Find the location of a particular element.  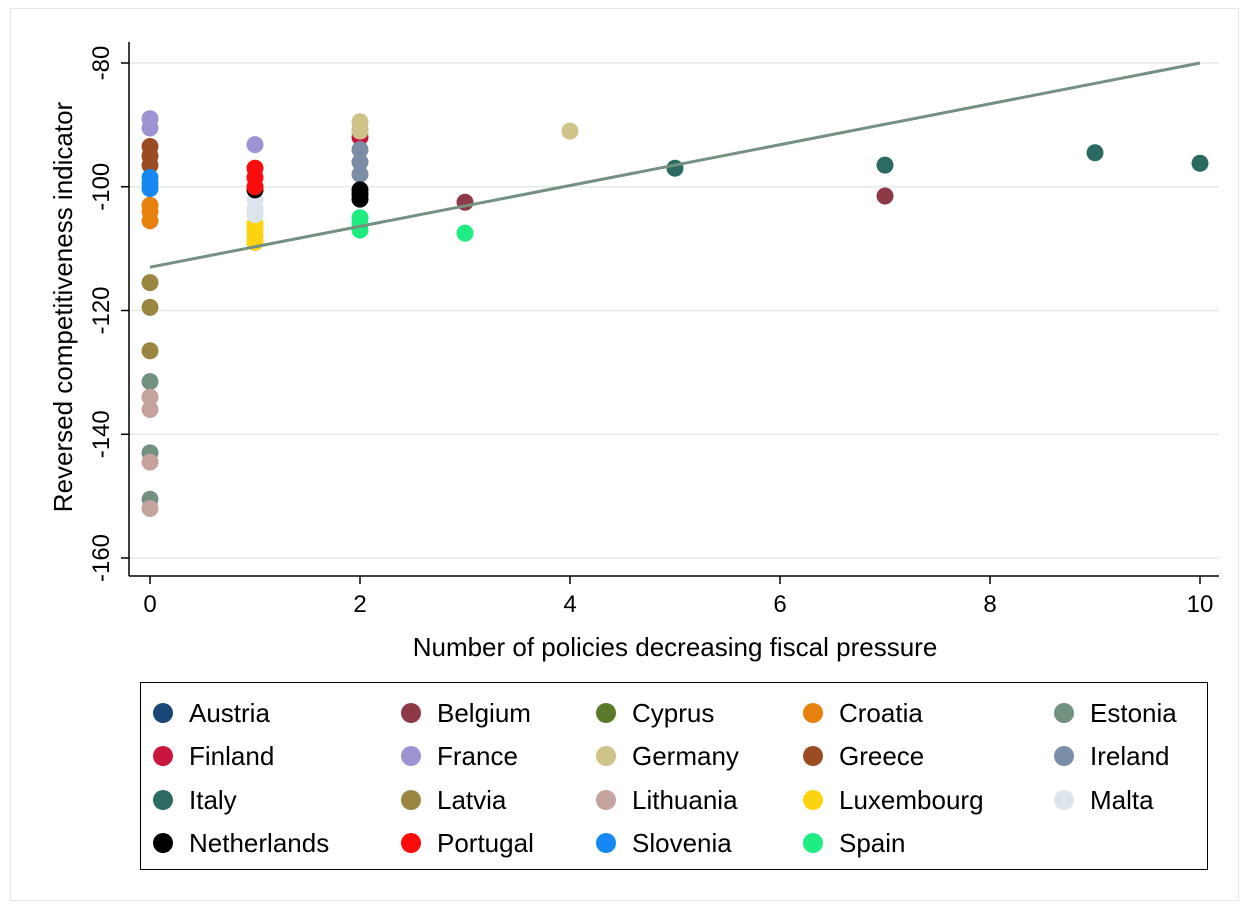

legend-item: Greece is located at coordinates (863, 756).